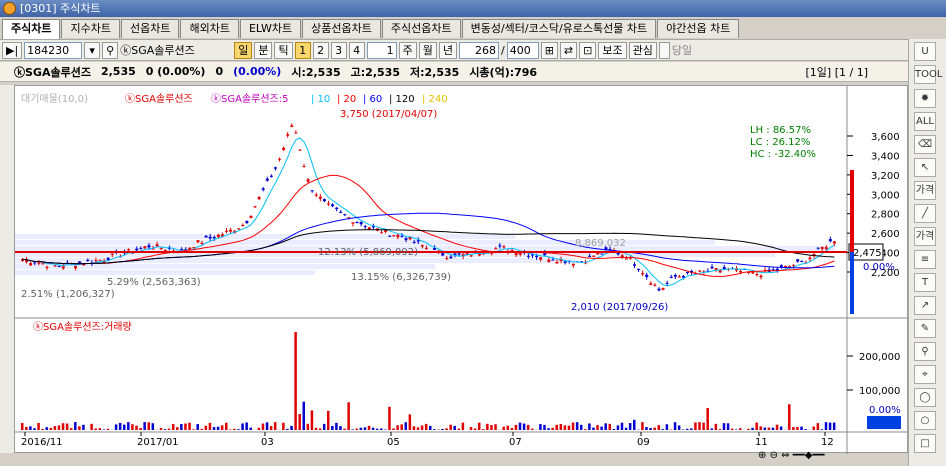  I want to click on search-icon: ⚲, so click(110, 50).